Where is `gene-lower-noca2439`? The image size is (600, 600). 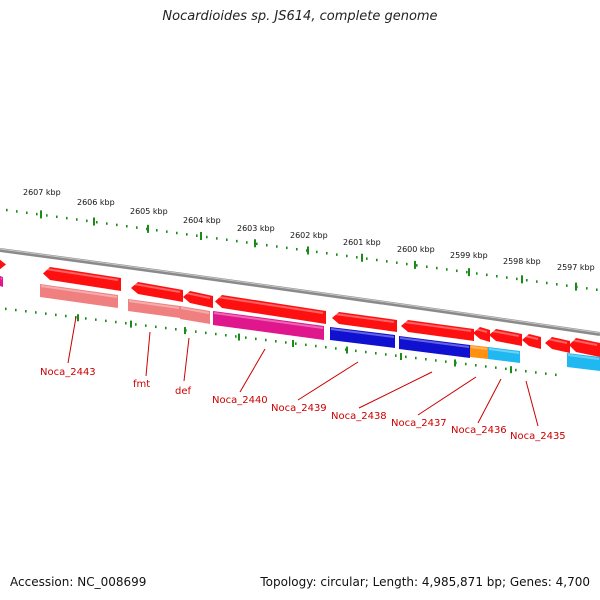 gene-lower-noca2439 is located at coordinates (362, 337).